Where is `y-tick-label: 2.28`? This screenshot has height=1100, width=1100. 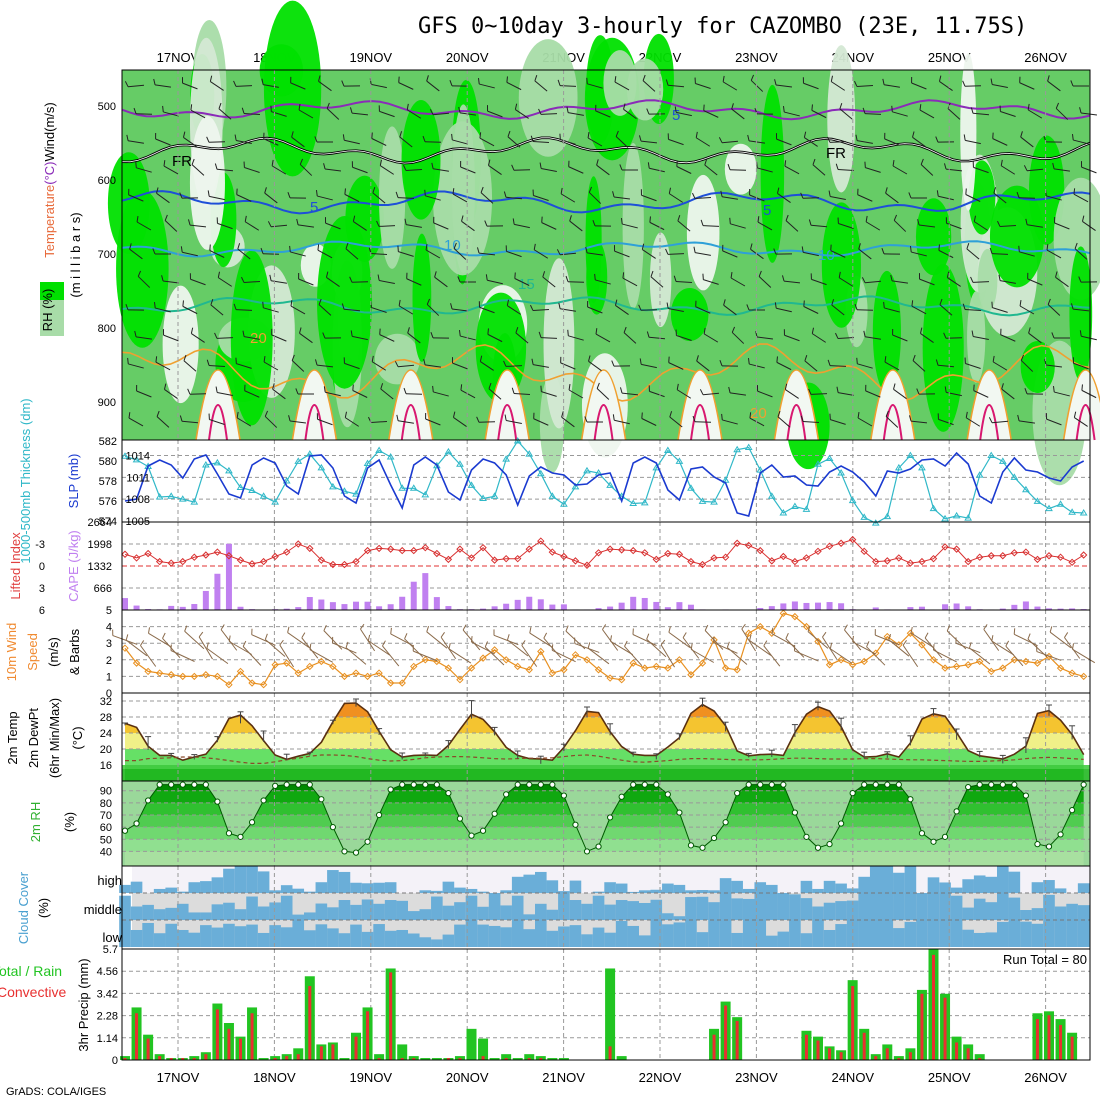 y-tick-label: 2.28 is located at coordinates (107, 1017).